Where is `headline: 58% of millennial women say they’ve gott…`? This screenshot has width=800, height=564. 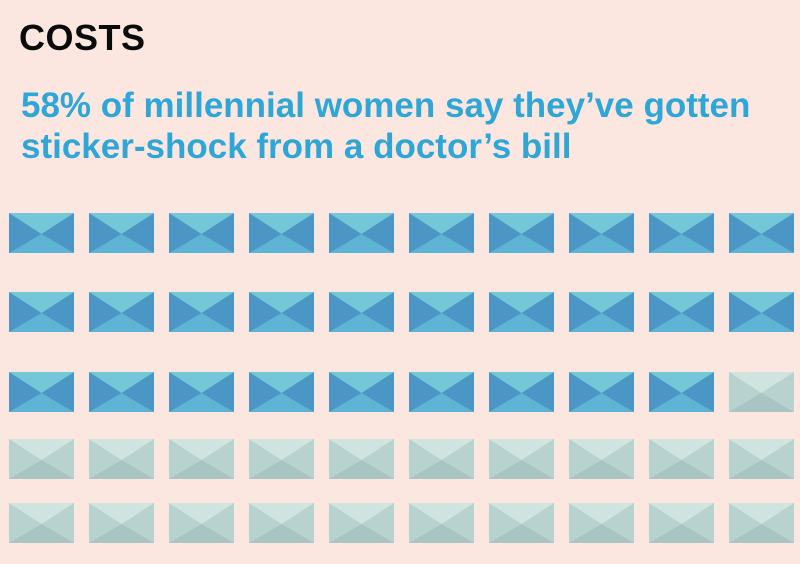
headline: 58% of millennial women say they’ve gott… is located at coordinates (386, 126).